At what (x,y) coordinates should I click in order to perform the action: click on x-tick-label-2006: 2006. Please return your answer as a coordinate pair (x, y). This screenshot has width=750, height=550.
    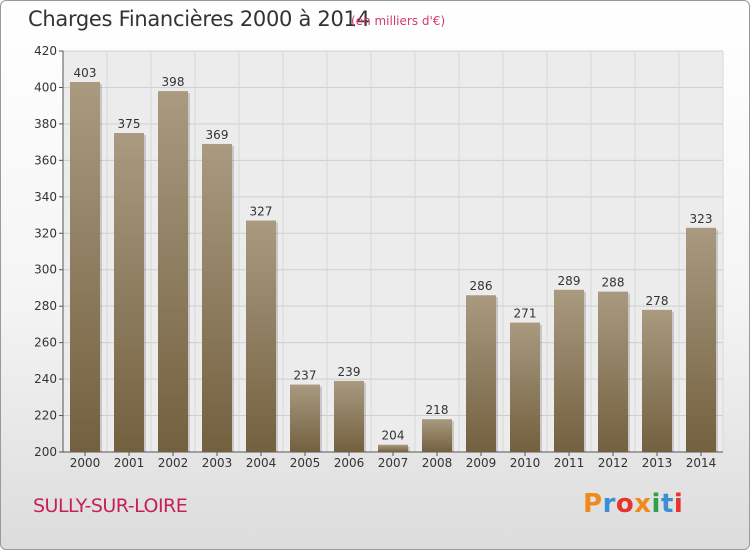
    Looking at the image, I should click on (349, 463).